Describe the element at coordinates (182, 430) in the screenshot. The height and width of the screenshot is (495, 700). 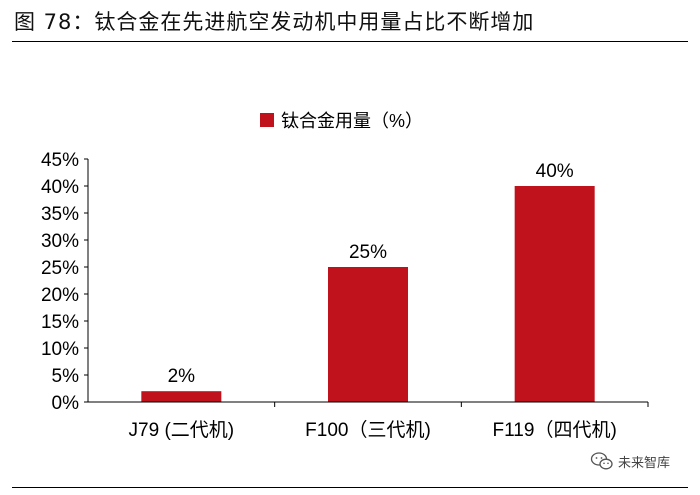
I see `x-tick-label: J79 (二代机)` at that location.